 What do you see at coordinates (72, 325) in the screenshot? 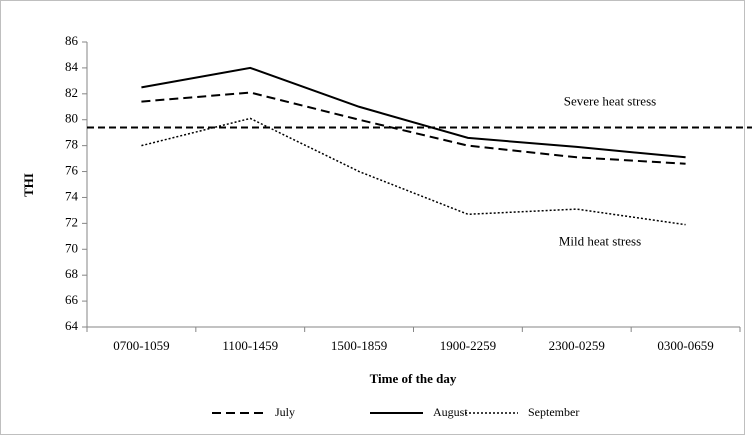
I see `y-tick-label: 64` at bounding box center [72, 325].